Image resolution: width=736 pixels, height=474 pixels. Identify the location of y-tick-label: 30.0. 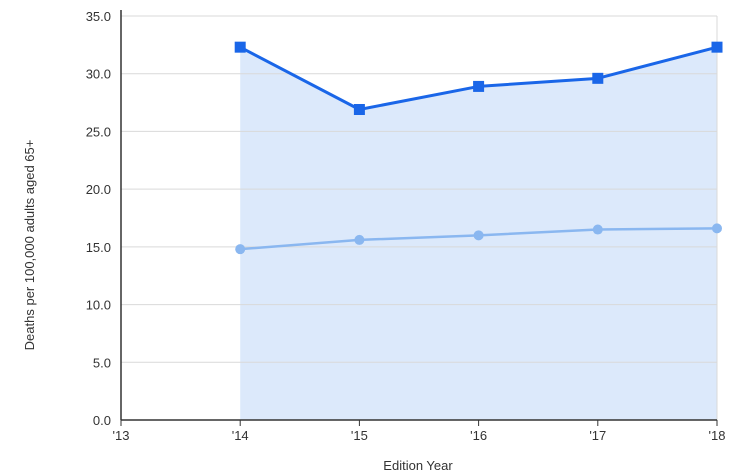
(98, 74).